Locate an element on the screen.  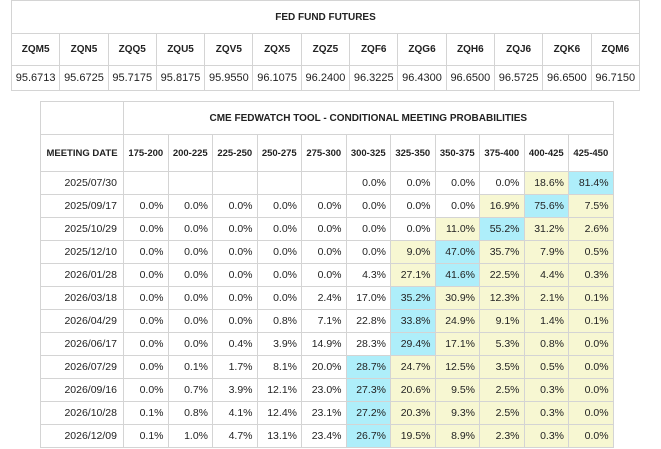
probability-cell: 7.1% is located at coordinates (324, 321).